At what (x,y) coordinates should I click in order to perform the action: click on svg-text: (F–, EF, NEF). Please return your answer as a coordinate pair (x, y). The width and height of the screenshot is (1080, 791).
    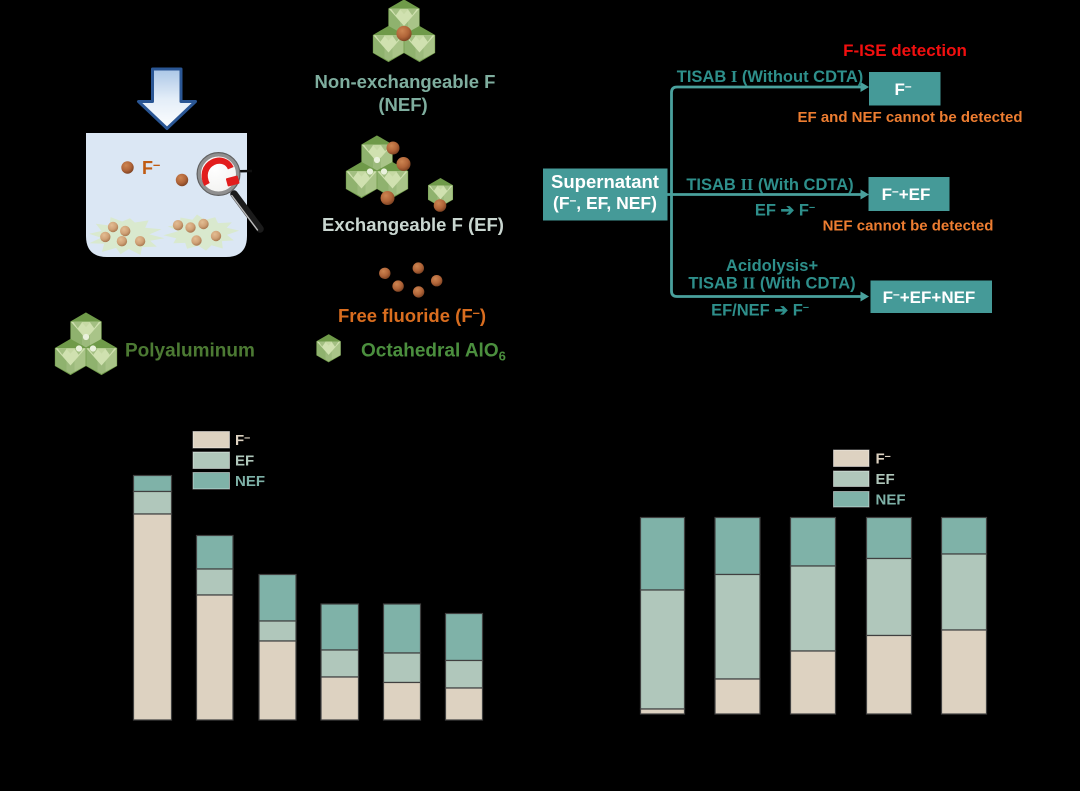
    Looking at the image, I should click on (605, 203).